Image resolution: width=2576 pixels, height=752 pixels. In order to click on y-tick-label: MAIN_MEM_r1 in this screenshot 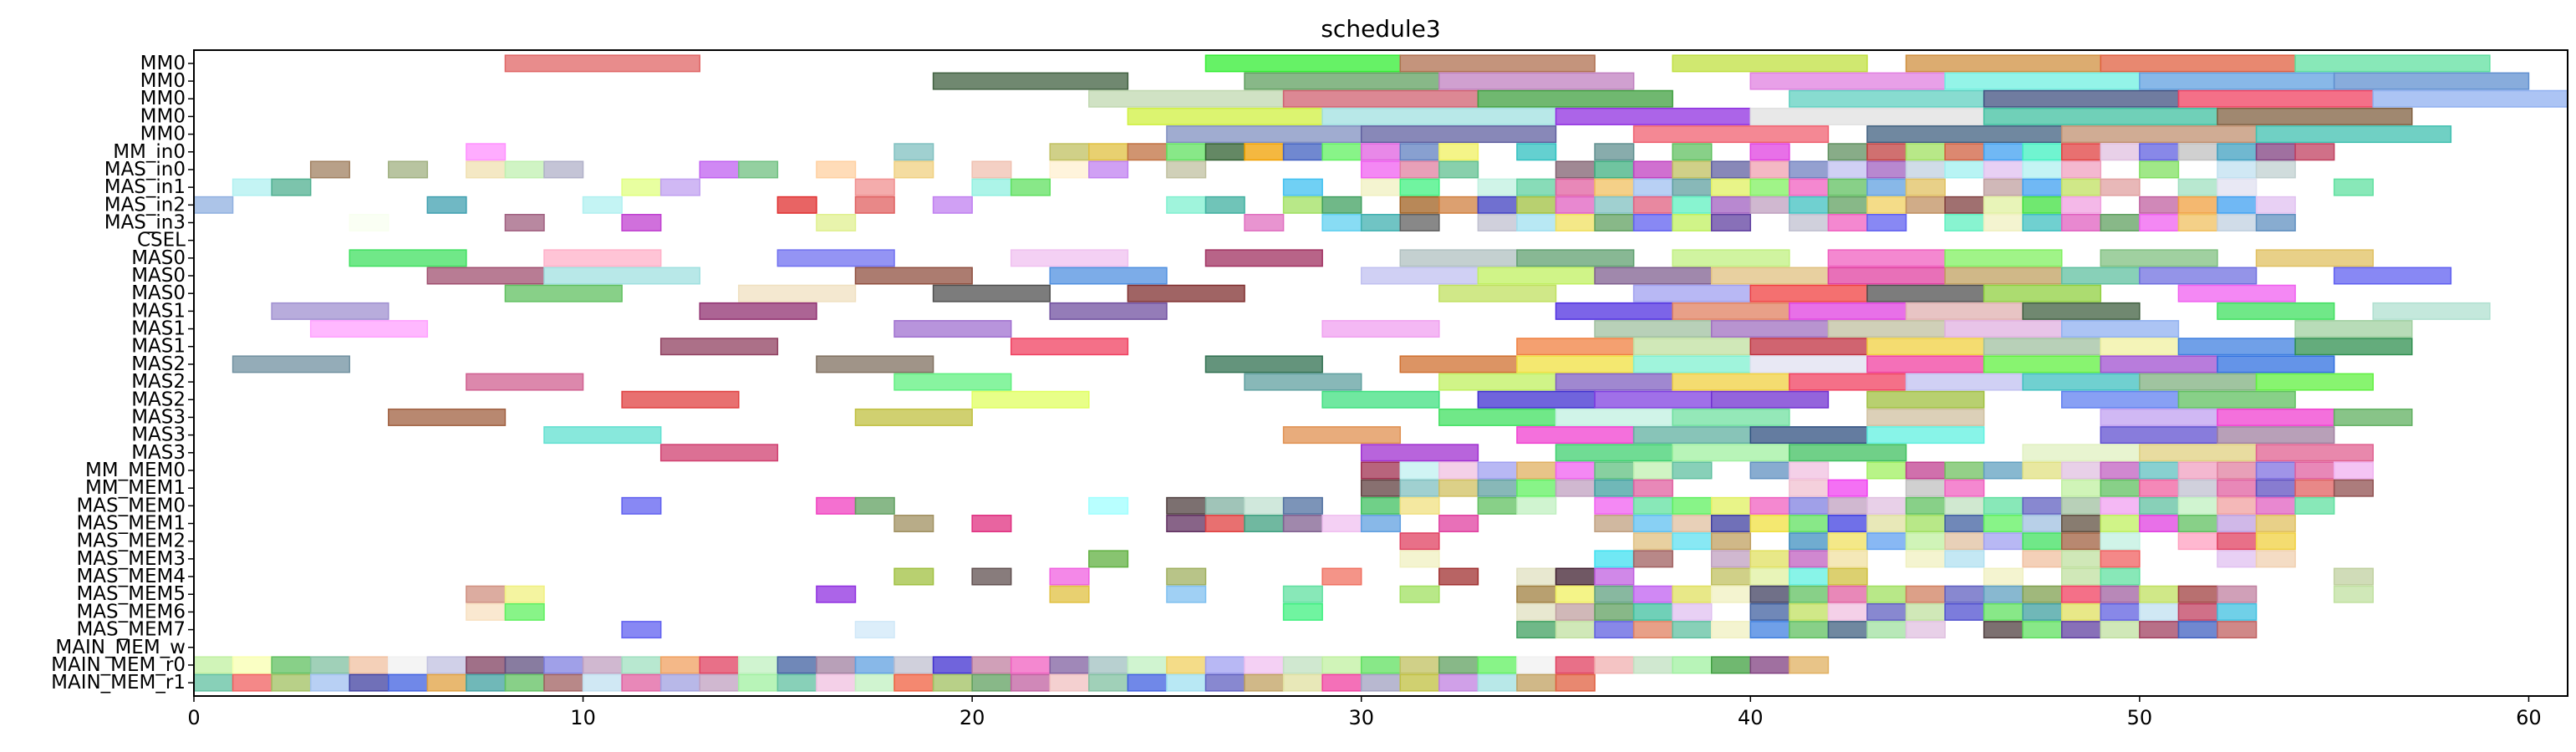, I will do `click(118, 683)`.